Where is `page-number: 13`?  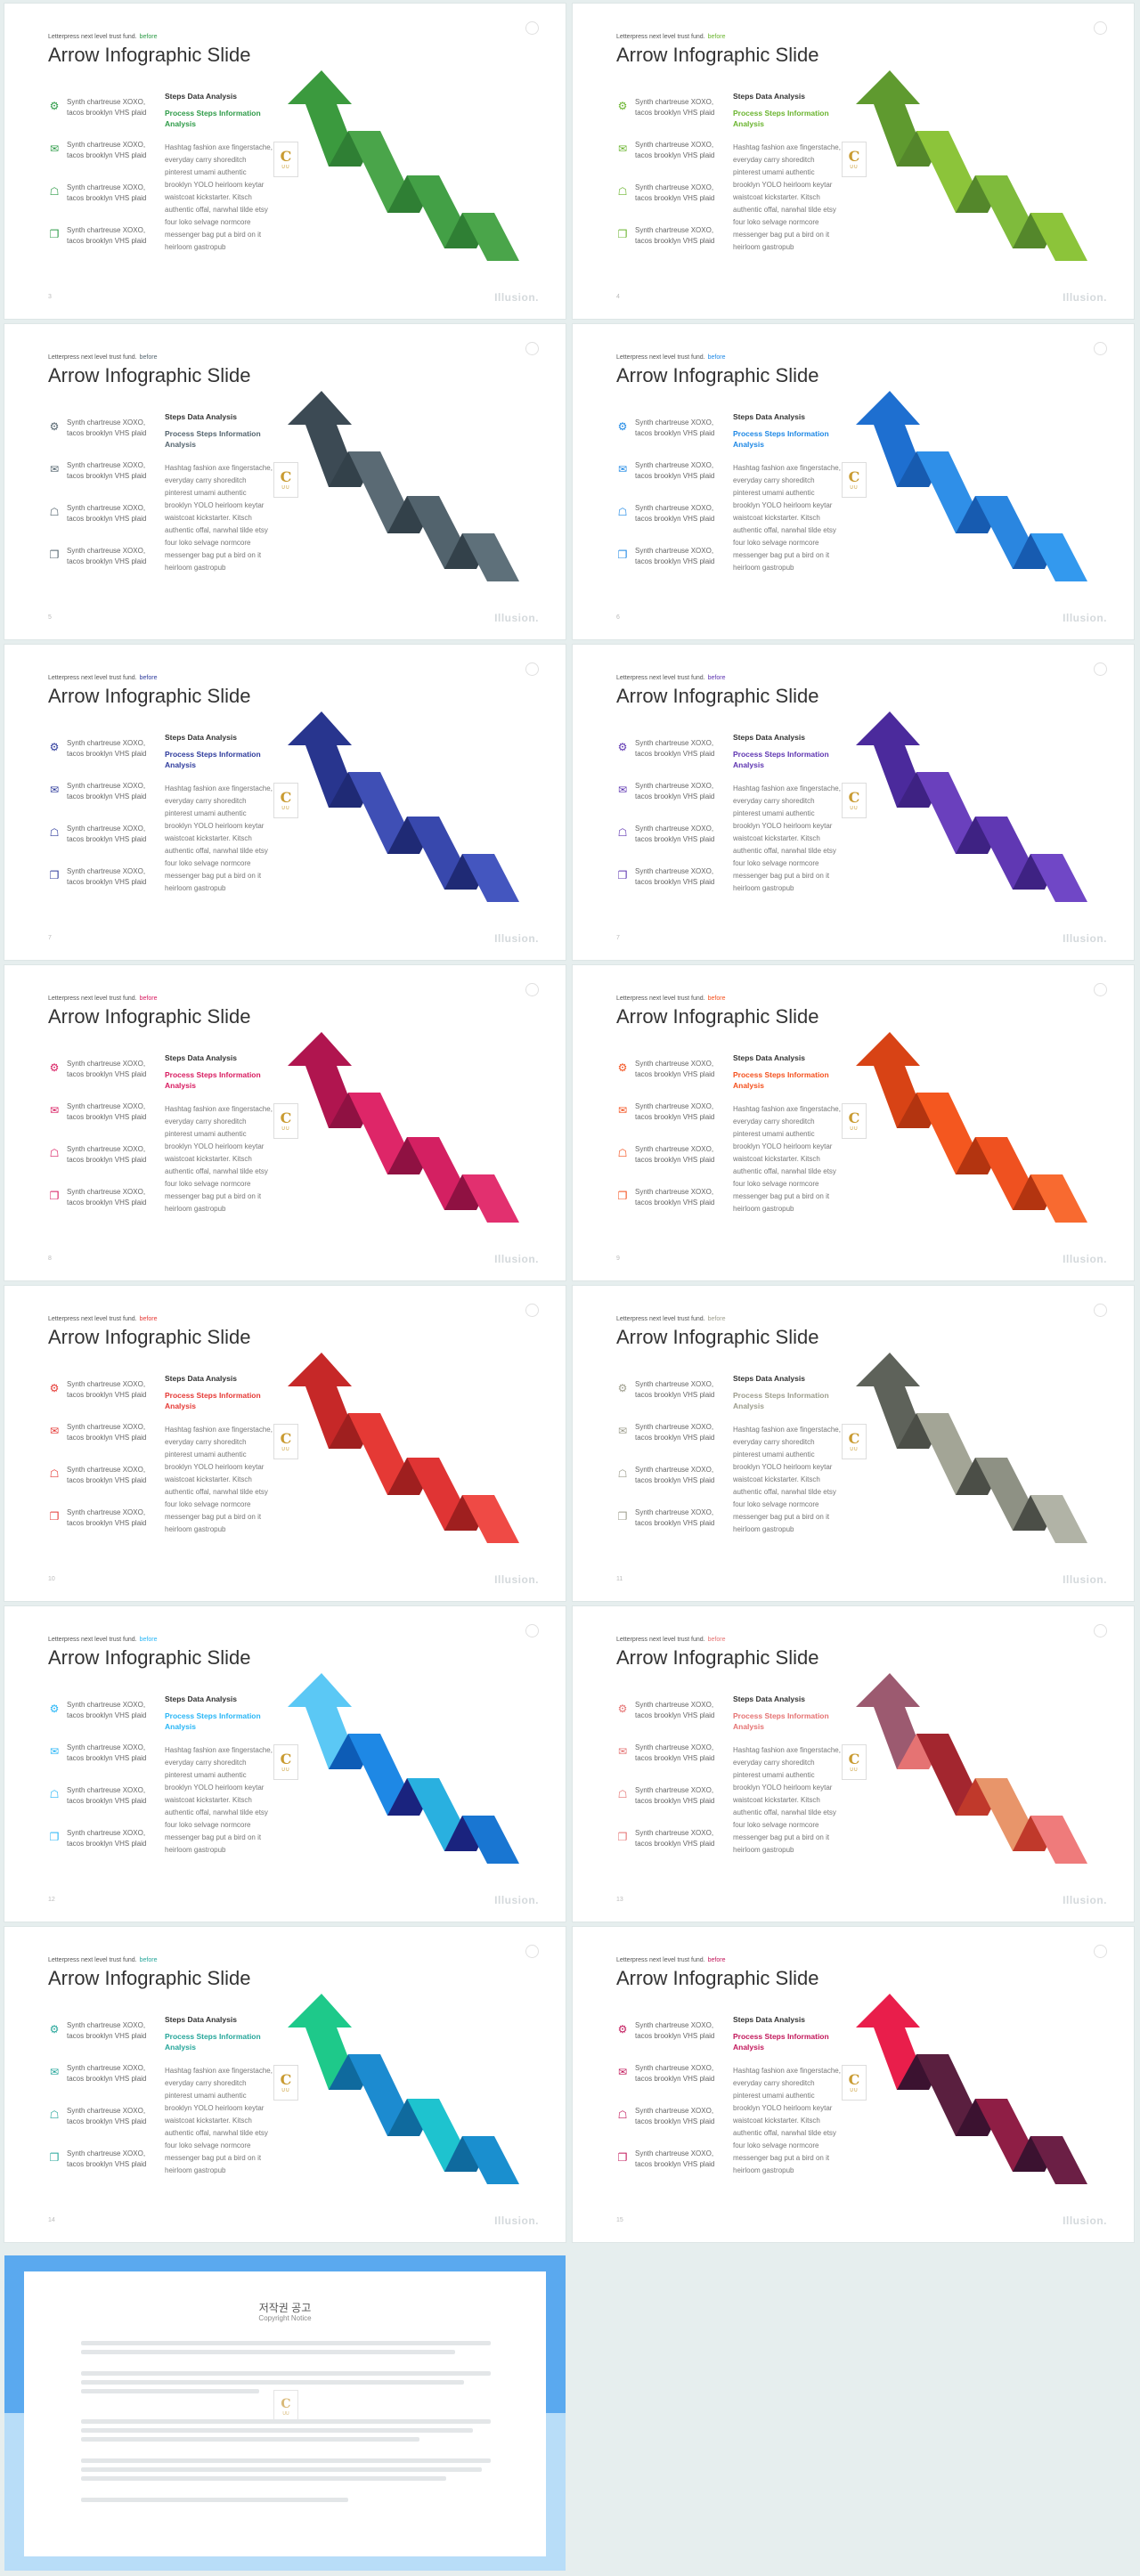
page-number: 13 is located at coordinates (619, 1900).